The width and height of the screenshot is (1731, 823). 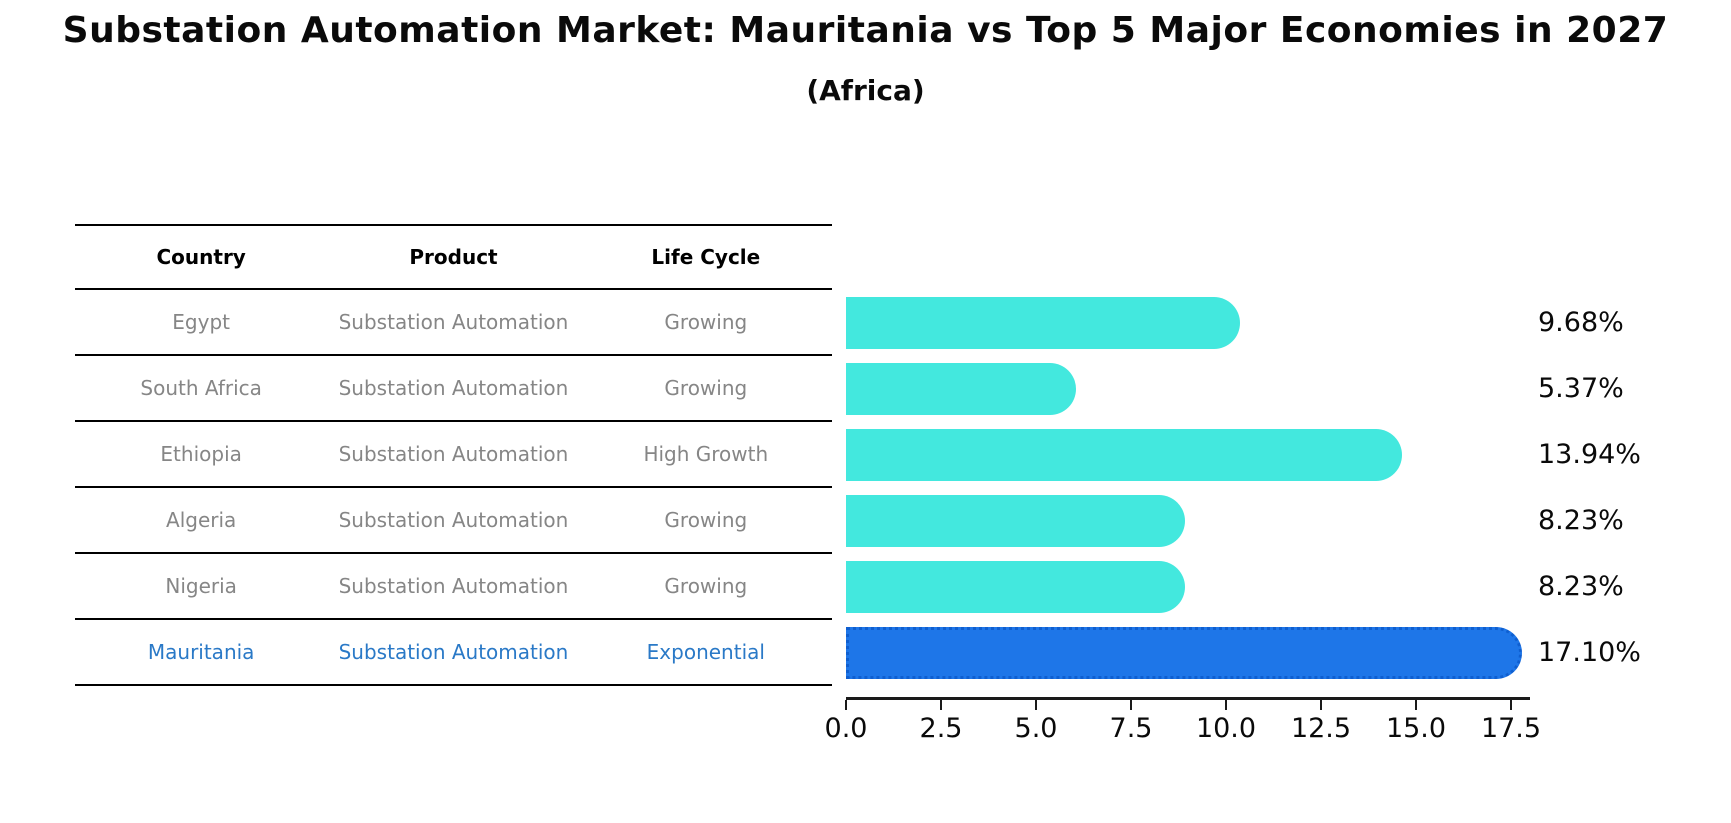 I want to click on table-row: Algeria Substation Automation Growing, so click(x=453, y=521).